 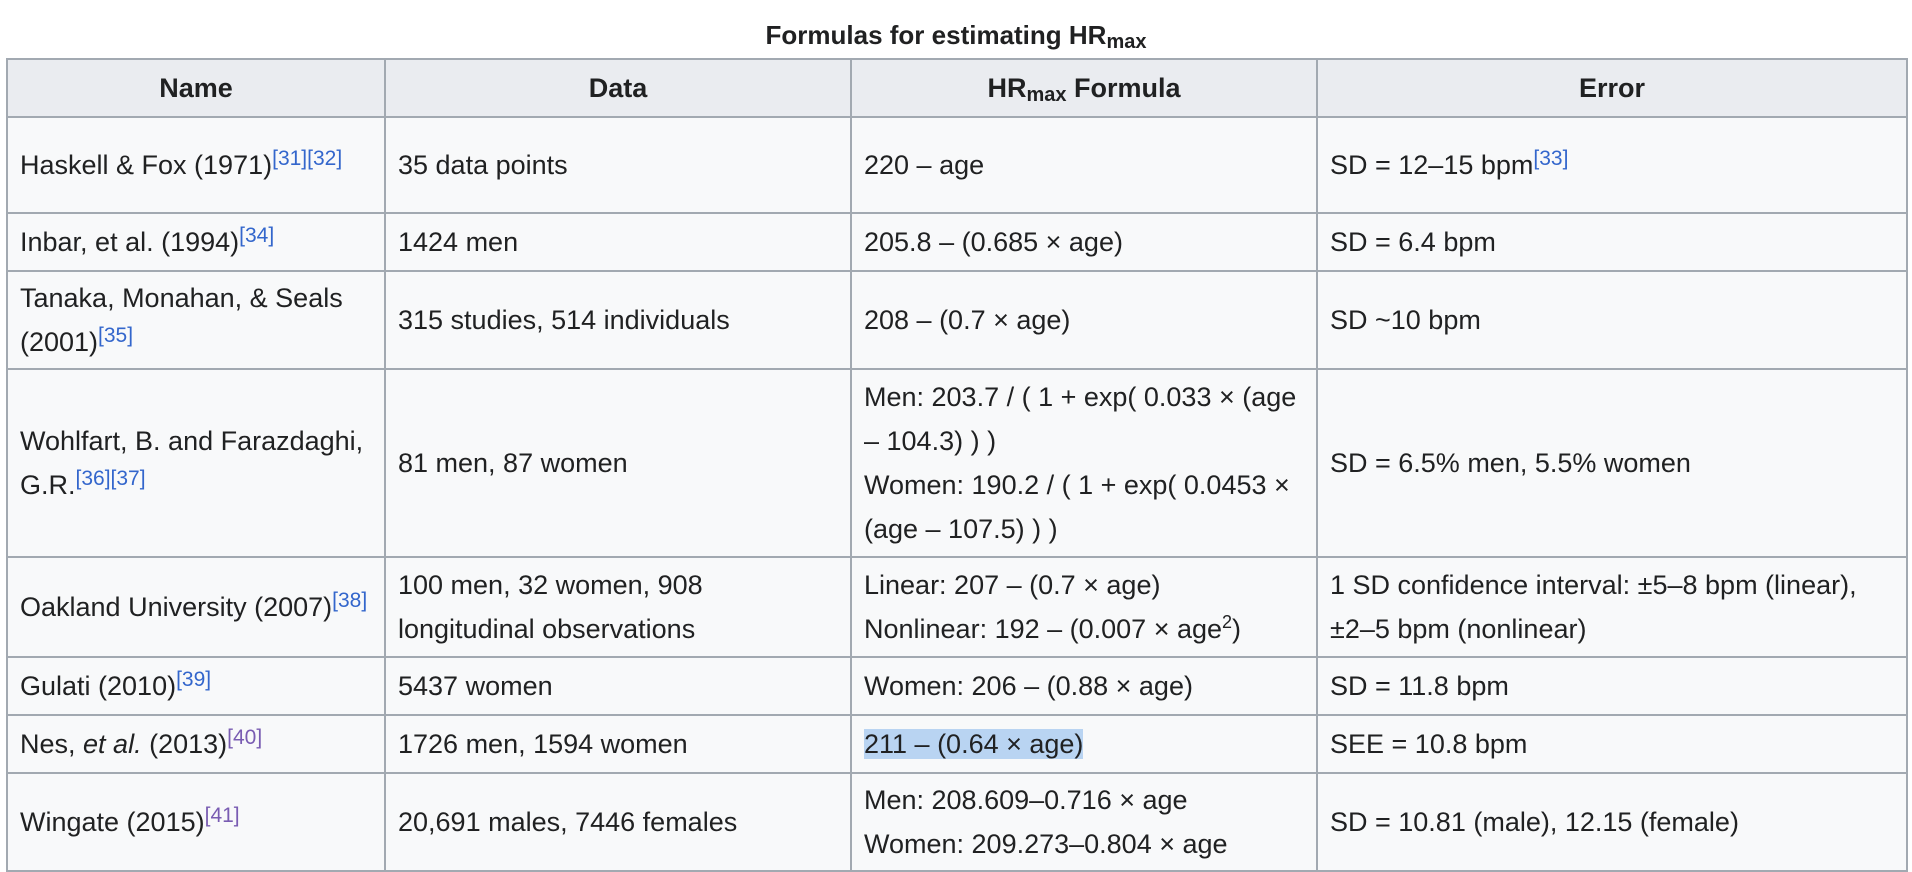 I want to click on cell-error: SEE = 10.8 bpm, so click(x=1612, y=744).